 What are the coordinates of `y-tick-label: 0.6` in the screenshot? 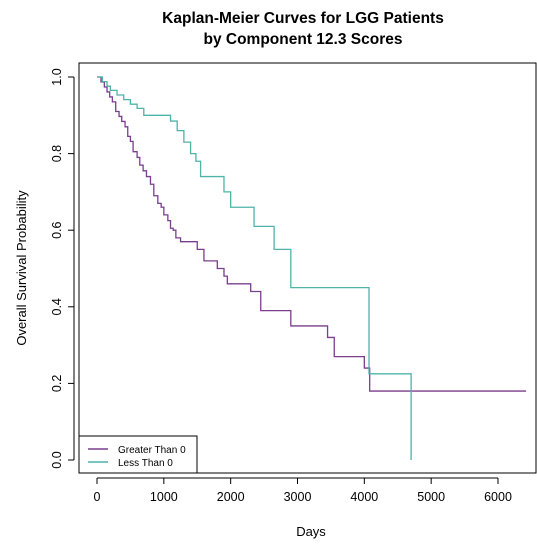 It's located at (57, 229).